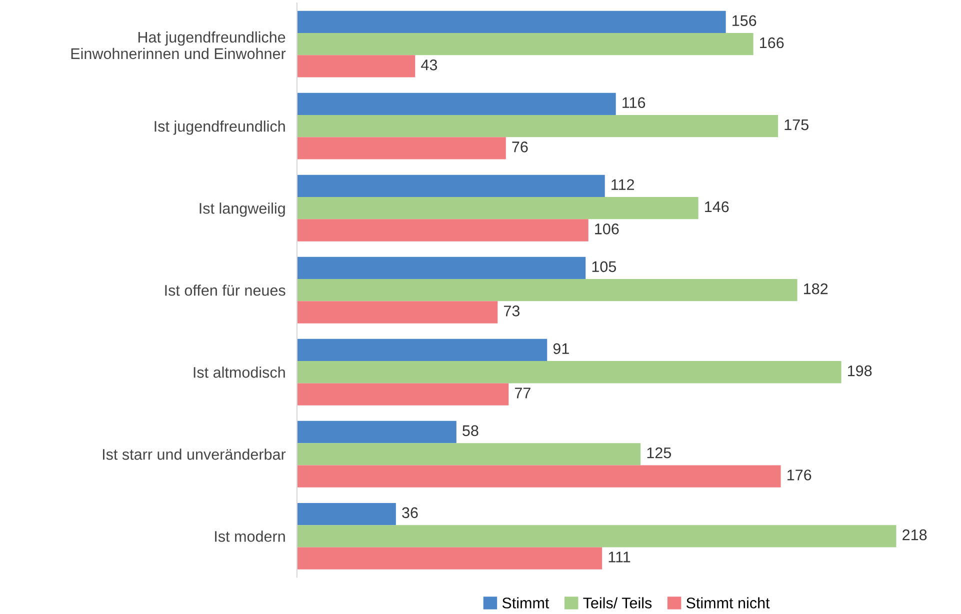 Image resolution: width=961 pixels, height=614 pixels. Describe the element at coordinates (914, 534) in the screenshot. I see `data-label: 218` at that location.